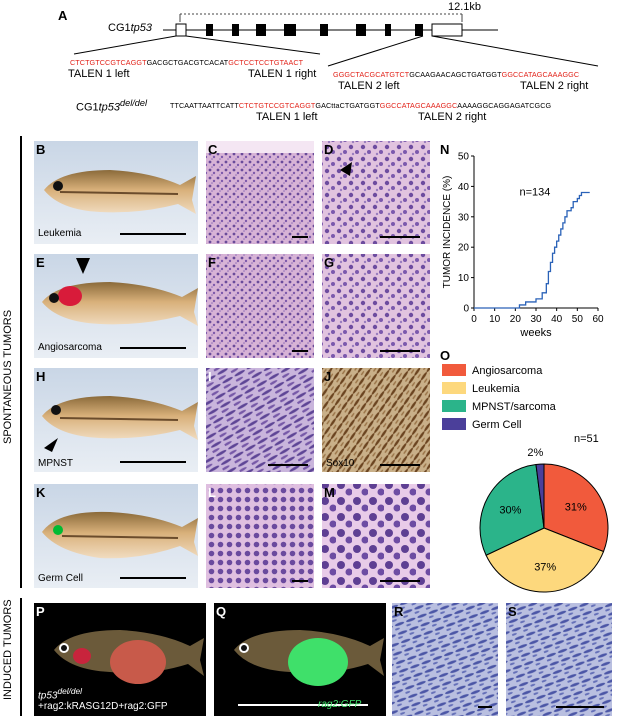 The width and height of the screenshot is (617, 719). I want to click on pie-slice-germ-cell, so click(540, 496).